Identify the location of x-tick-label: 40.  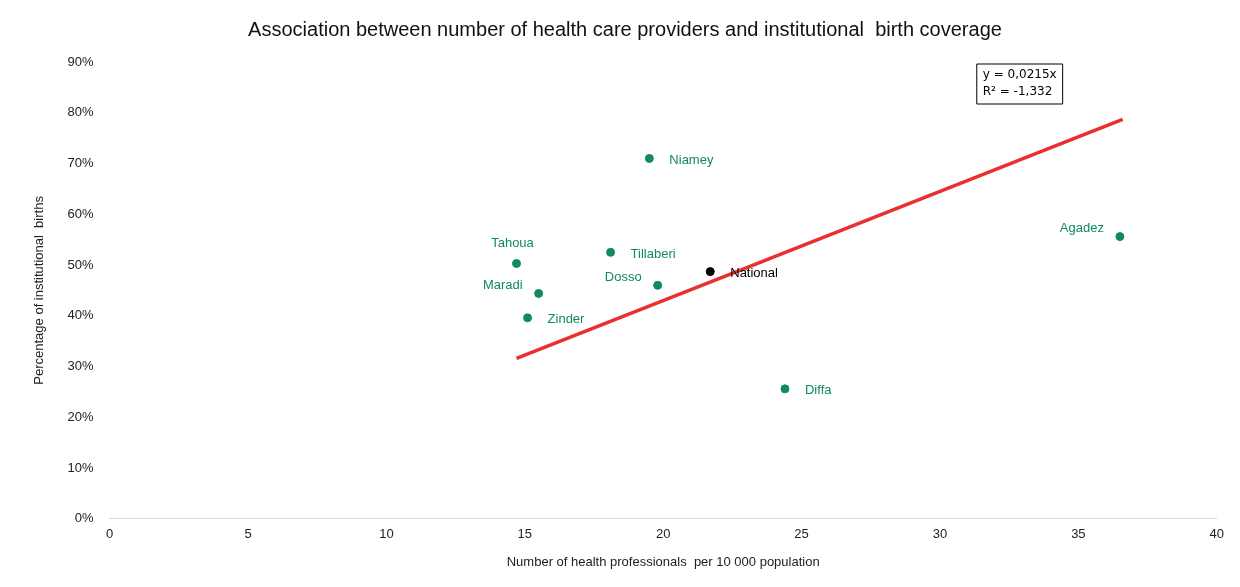
(1216, 534).